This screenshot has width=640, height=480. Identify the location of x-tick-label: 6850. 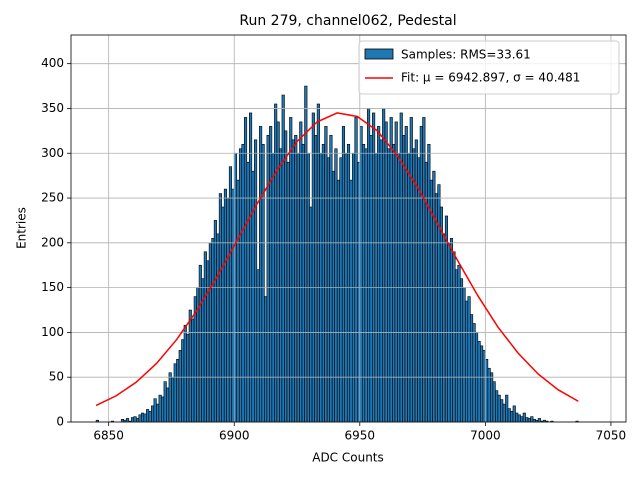
(108, 436).